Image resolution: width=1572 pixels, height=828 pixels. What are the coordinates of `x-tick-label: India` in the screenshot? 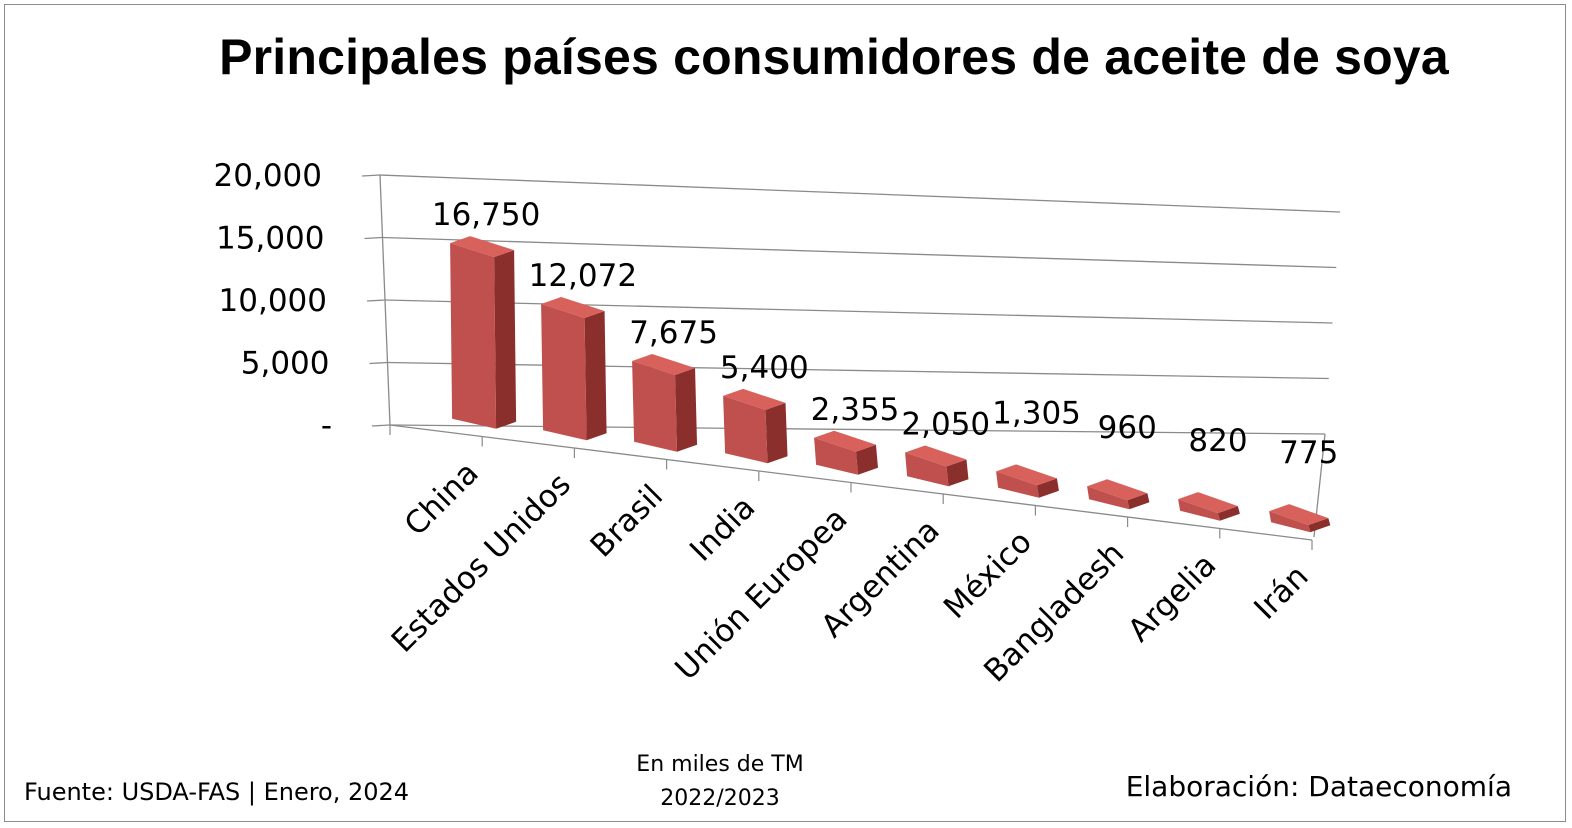 It's located at (722, 528).